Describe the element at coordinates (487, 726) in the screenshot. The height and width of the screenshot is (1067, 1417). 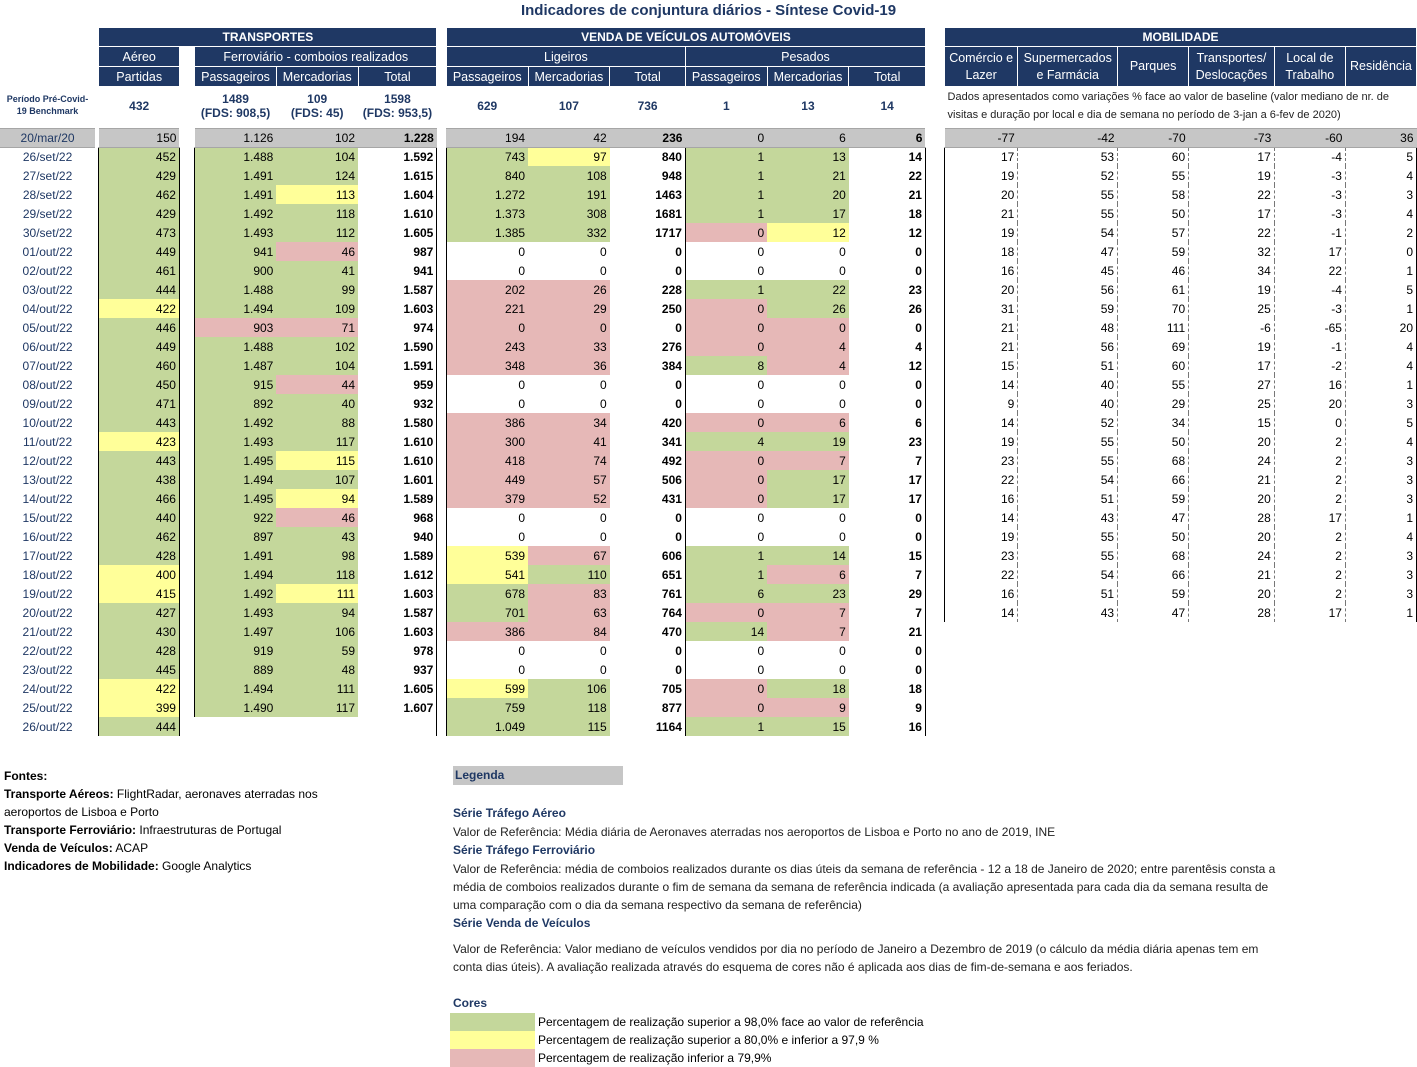
I see `table-cell: 1.049` at that location.